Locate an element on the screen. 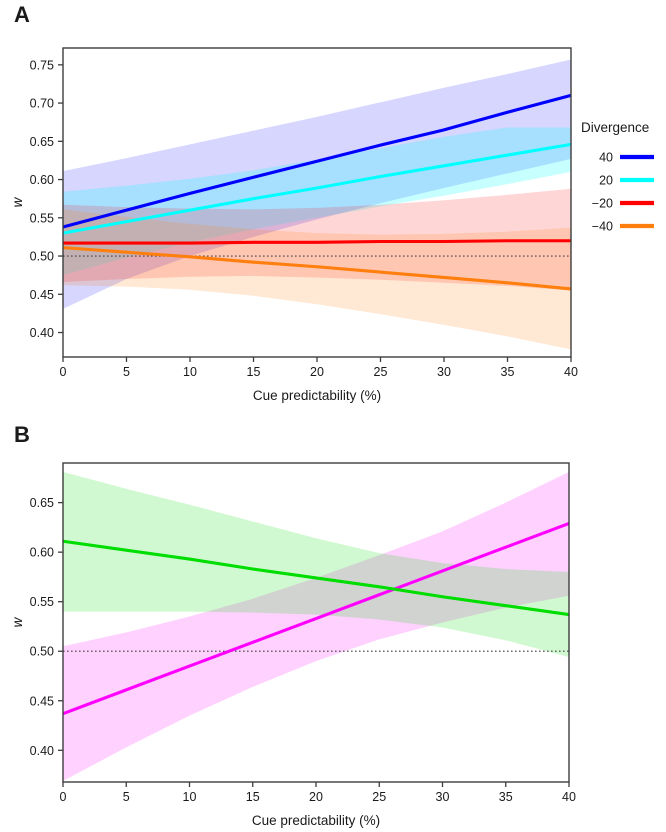 Image resolution: width=666 pixels, height=832 pixels. legend-title: Divergence is located at coordinates (615, 127).